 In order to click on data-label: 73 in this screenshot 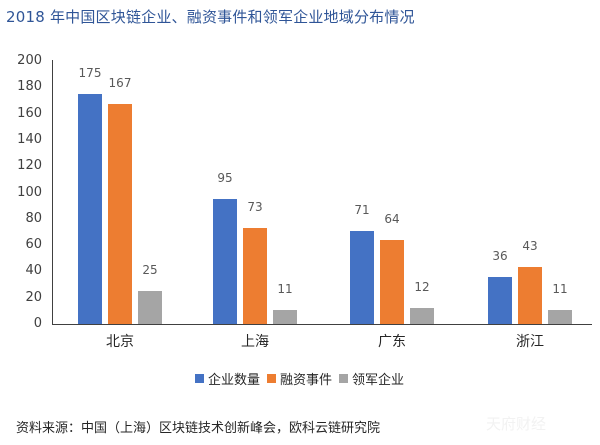, I will do `click(255, 207)`.